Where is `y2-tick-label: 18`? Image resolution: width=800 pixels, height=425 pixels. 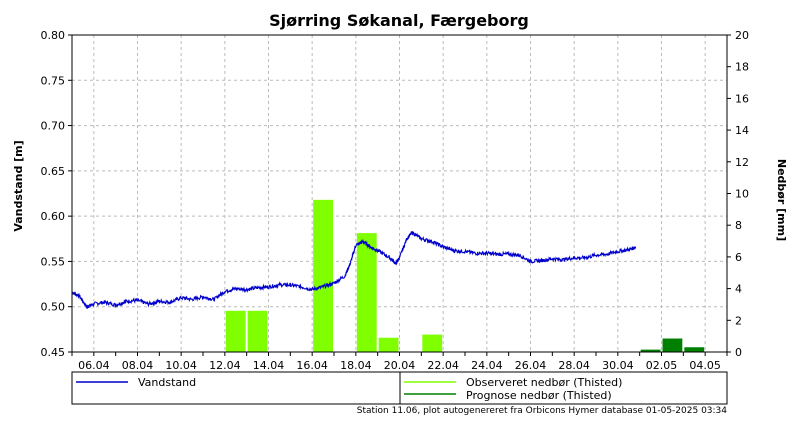 y2-tick-label: 18 is located at coordinates (742, 67).